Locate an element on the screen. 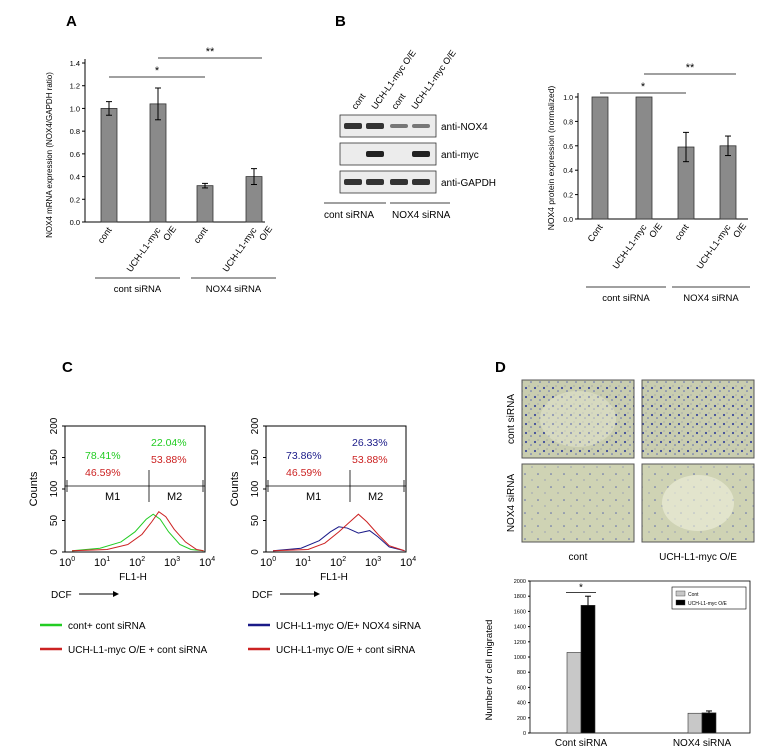 The width and height of the screenshot is (761, 750). micrograph-cont-nox4sirna is located at coordinates (578, 503).